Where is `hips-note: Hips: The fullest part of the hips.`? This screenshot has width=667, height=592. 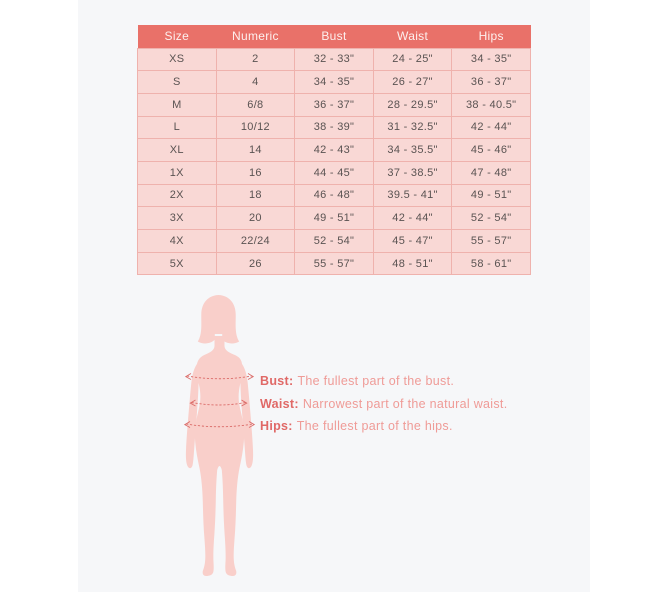
hips-note: Hips: The fullest part of the hips. is located at coordinates (383, 426).